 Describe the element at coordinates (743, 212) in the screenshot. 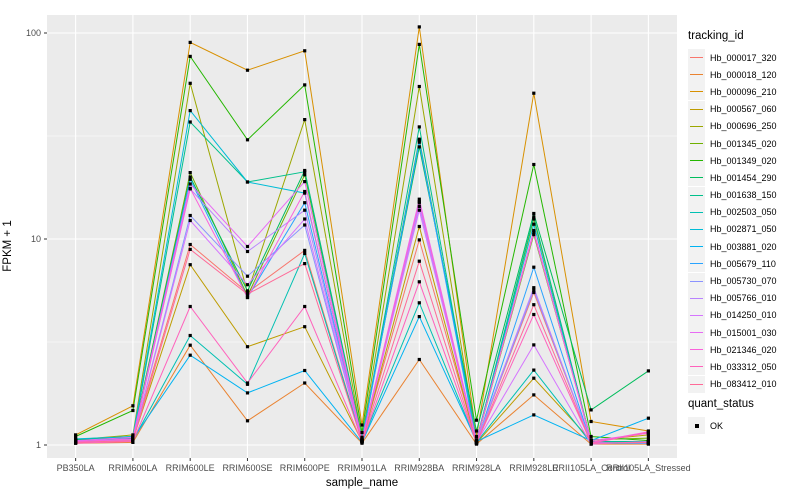

I see `legend-item-label: Hb_002503_050` at that location.